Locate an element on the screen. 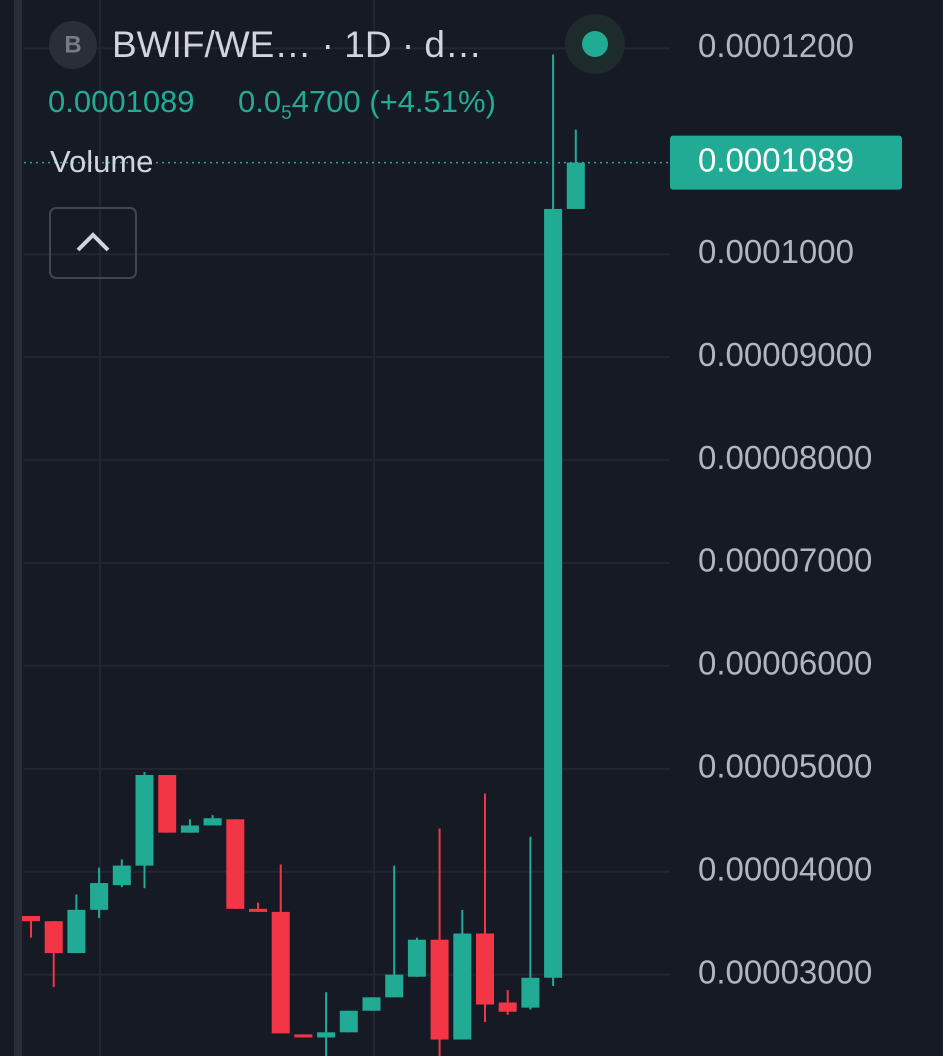 The image size is (943, 1056). y-tick-label: 0.0001000 is located at coordinates (776, 251).